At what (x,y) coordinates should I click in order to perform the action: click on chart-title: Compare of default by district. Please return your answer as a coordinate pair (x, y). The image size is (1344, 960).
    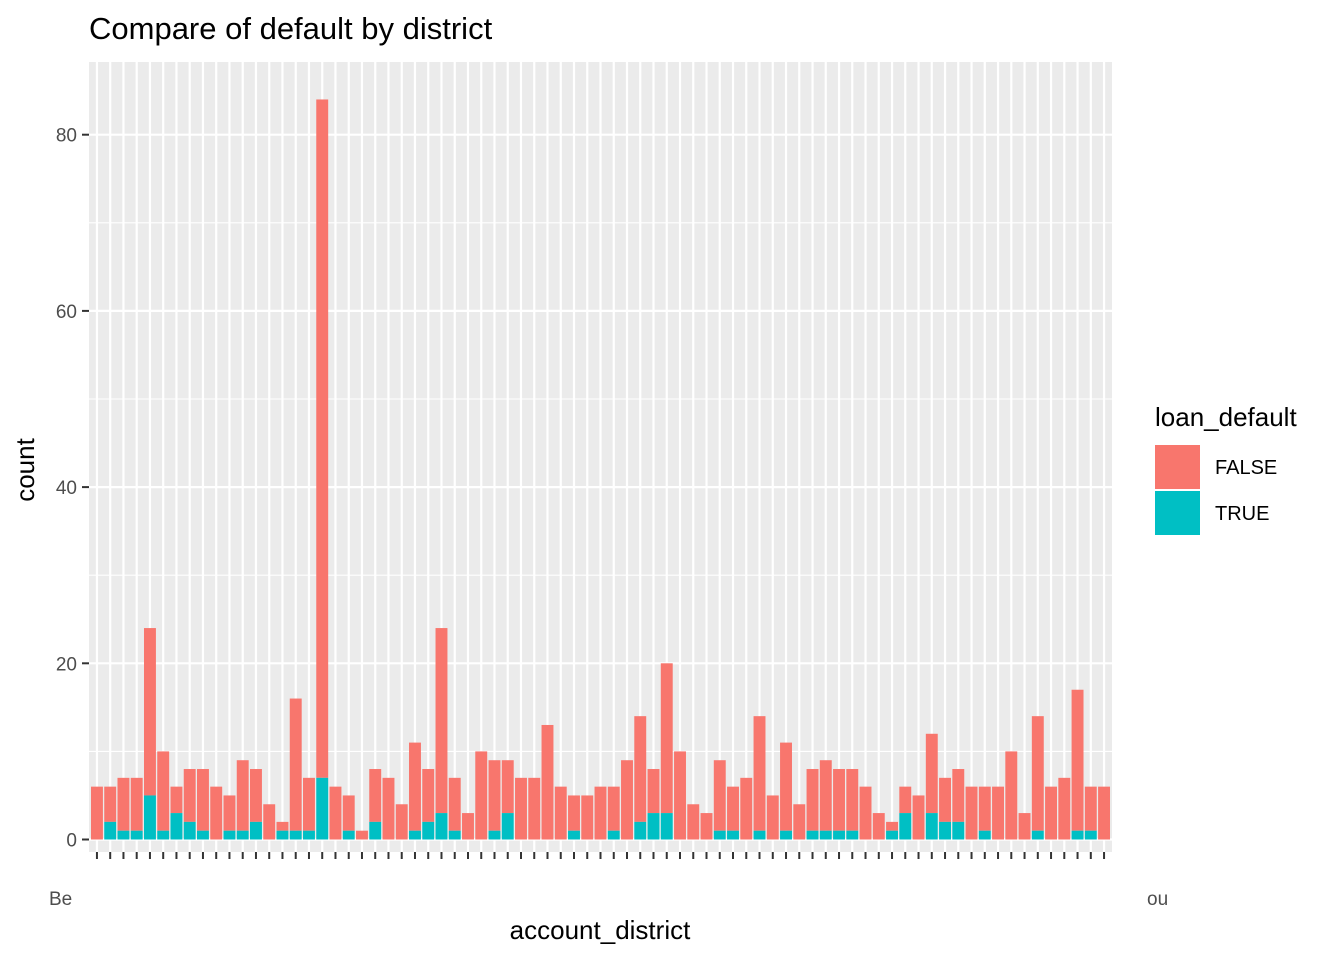
    Looking at the image, I should click on (291, 28).